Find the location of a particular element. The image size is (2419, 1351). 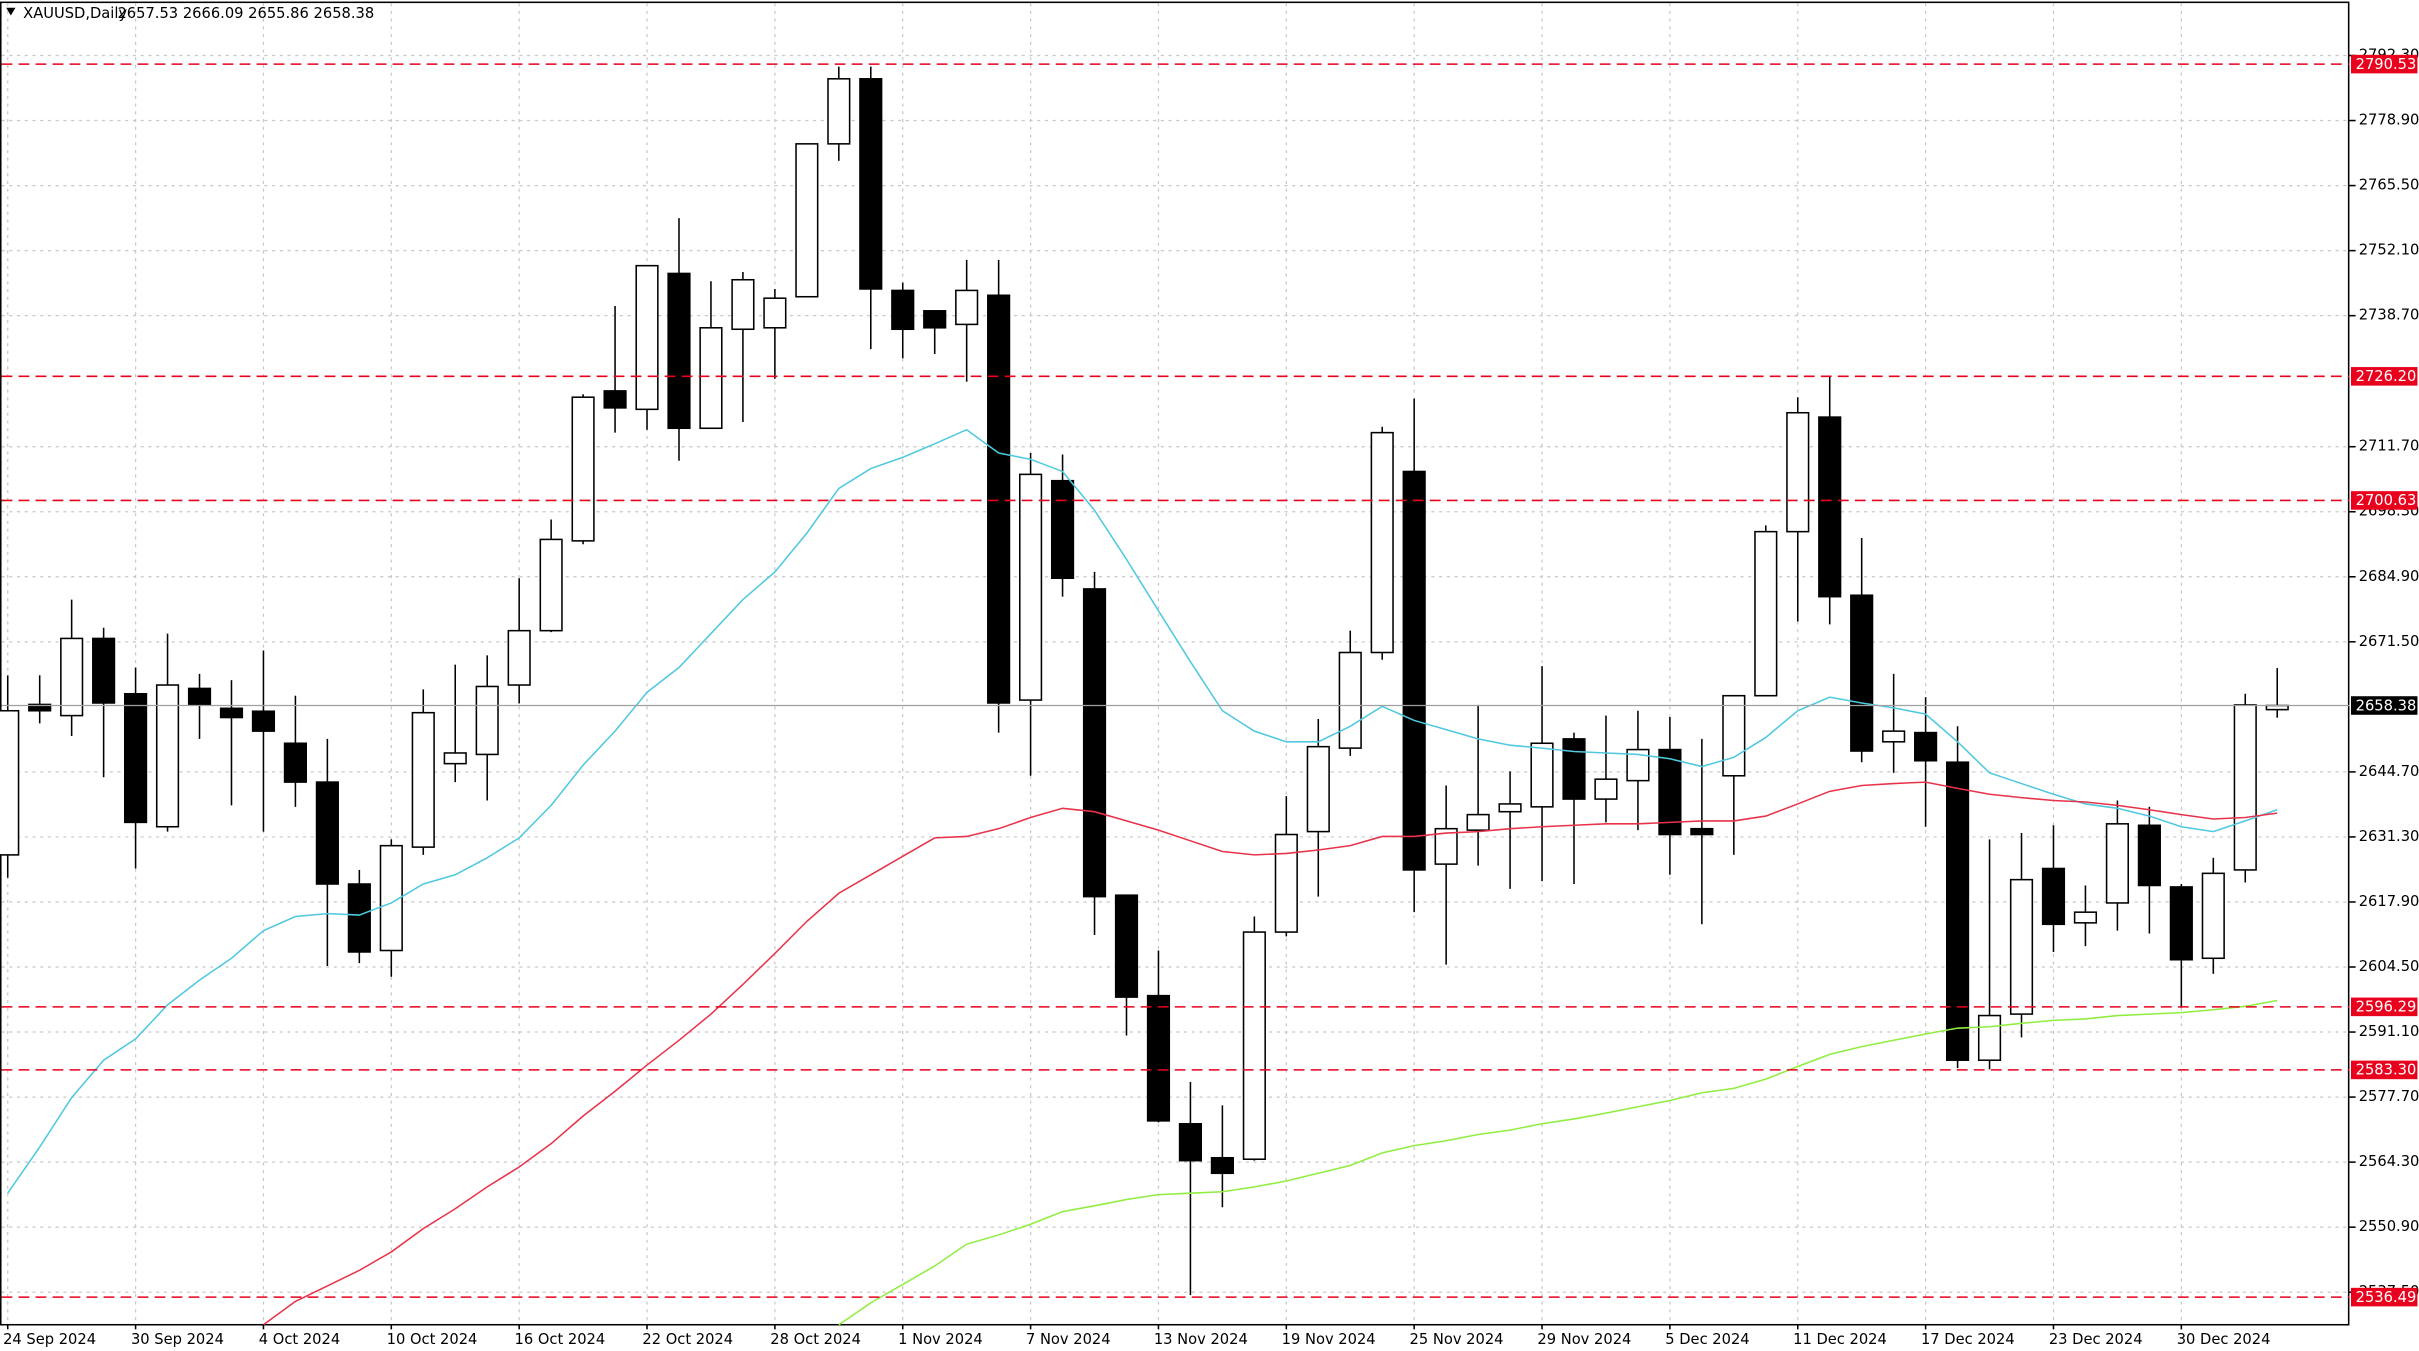

y-tick-label: 2631.30 is located at coordinates (2389, 836).